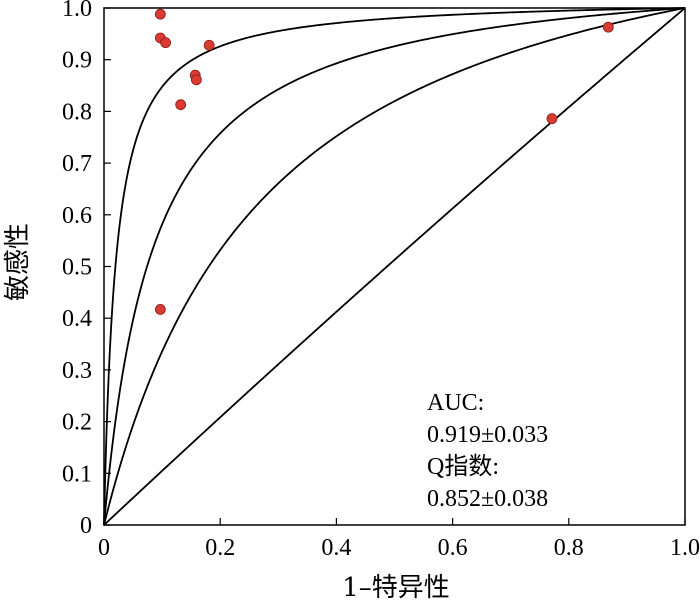 The width and height of the screenshot is (700, 607). What do you see at coordinates (463, 466) in the screenshot?
I see `q-label: Q指数:` at bounding box center [463, 466].